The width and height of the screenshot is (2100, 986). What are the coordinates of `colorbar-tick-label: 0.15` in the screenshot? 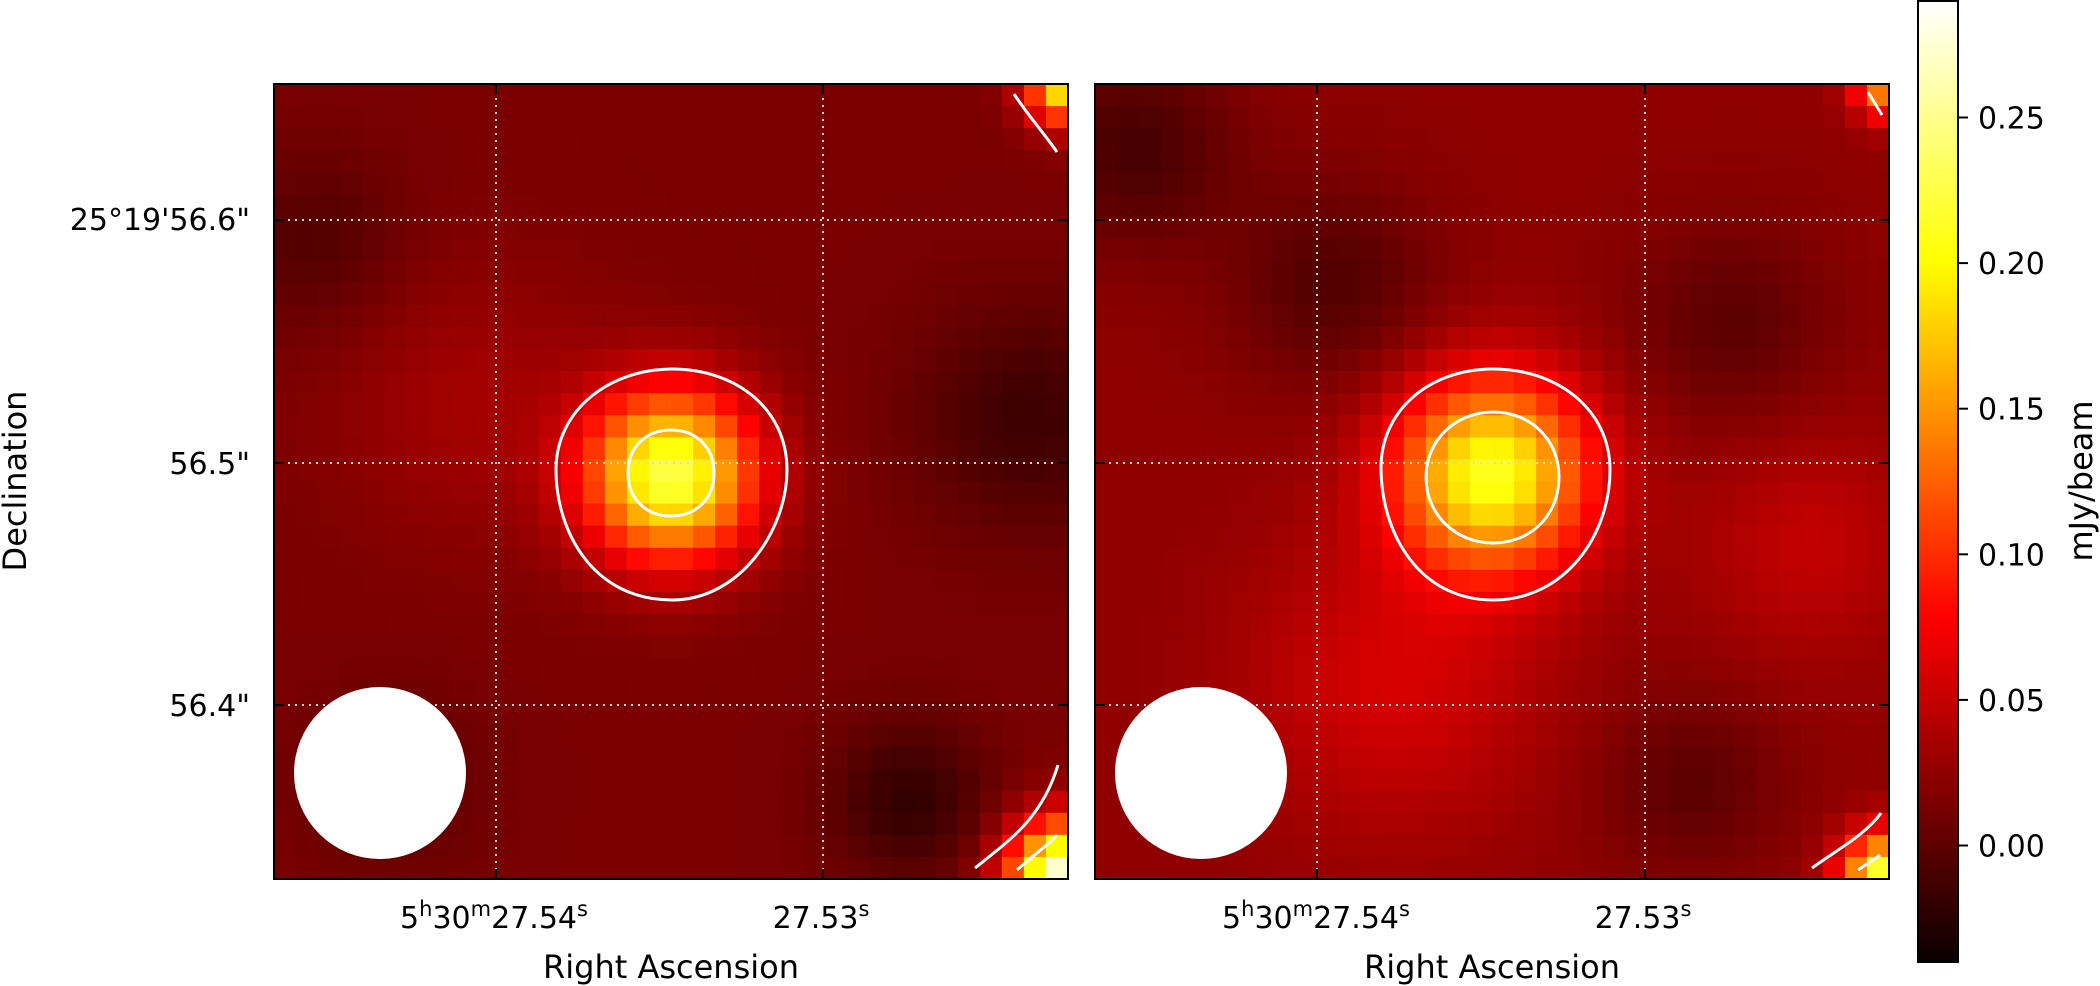 It's located at (2011, 410).